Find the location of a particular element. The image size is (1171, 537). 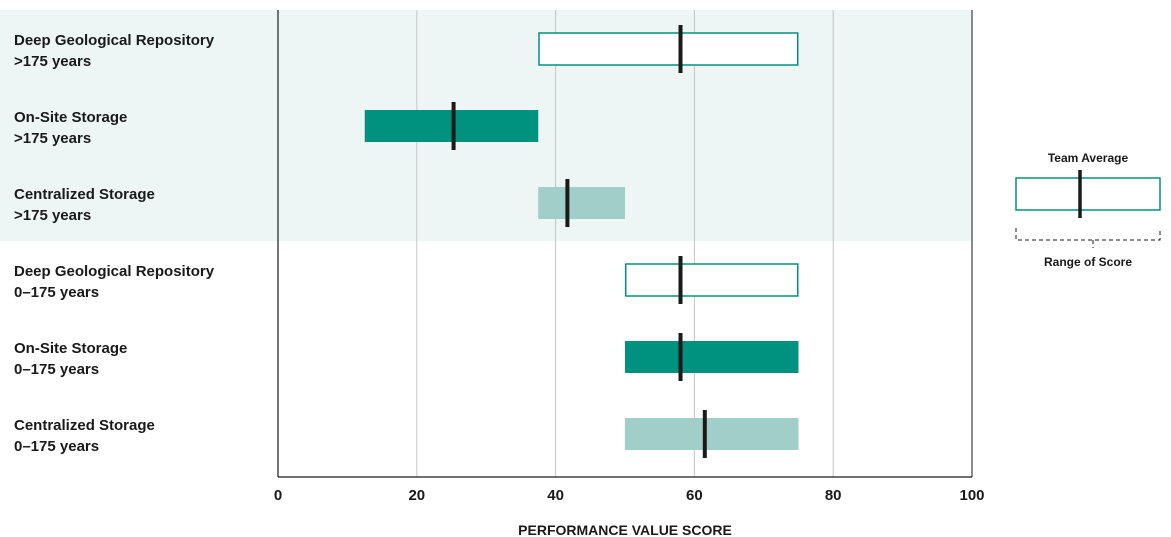

x-tick-label: 0 is located at coordinates (278, 495).